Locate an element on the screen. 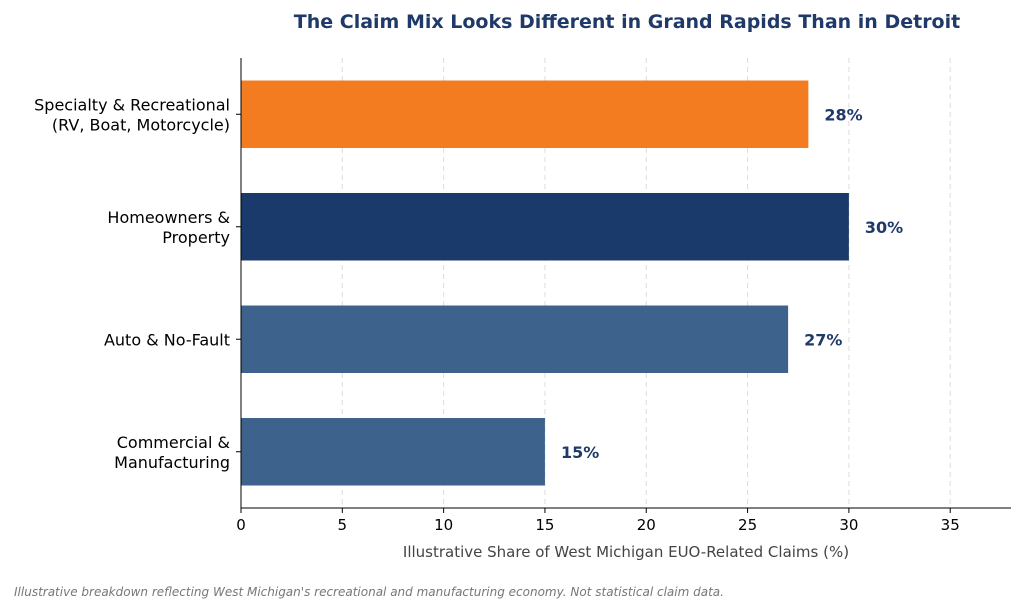 The height and width of the screenshot is (612, 1024). category-label-line: Homeowners & is located at coordinates (168, 217).